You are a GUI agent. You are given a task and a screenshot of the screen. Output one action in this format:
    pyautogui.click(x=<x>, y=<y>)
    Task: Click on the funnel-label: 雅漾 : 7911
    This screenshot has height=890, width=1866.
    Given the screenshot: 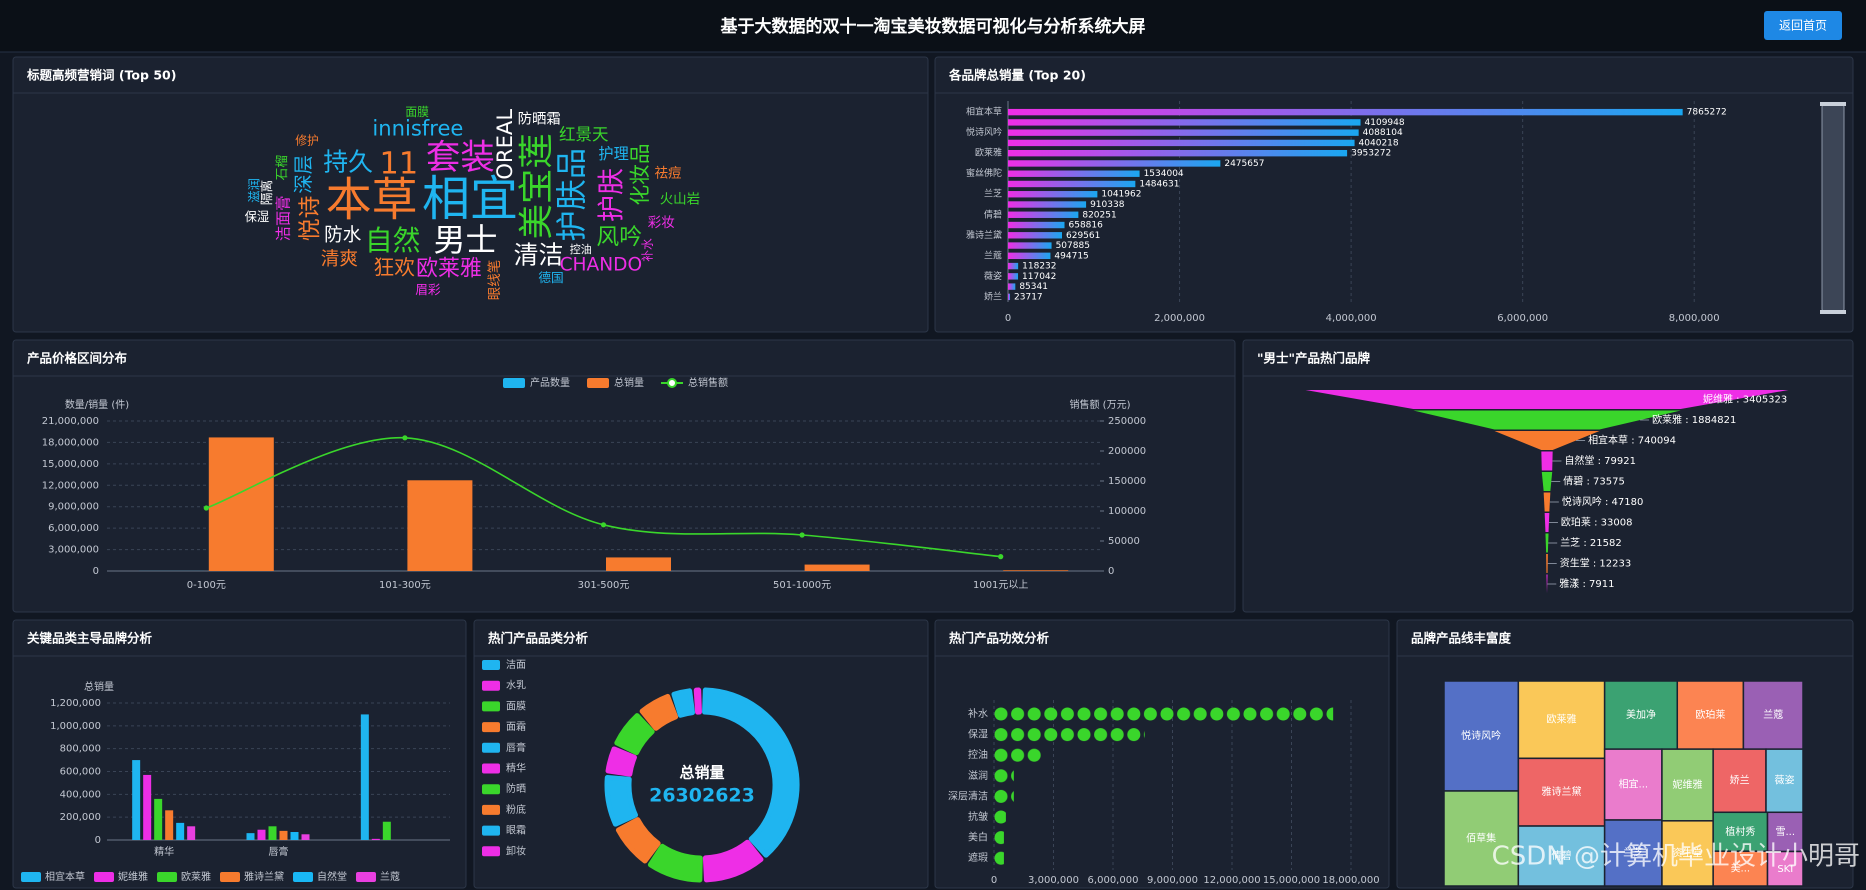 What is the action you would take?
    pyautogui.click(x=1586, y=583)
    